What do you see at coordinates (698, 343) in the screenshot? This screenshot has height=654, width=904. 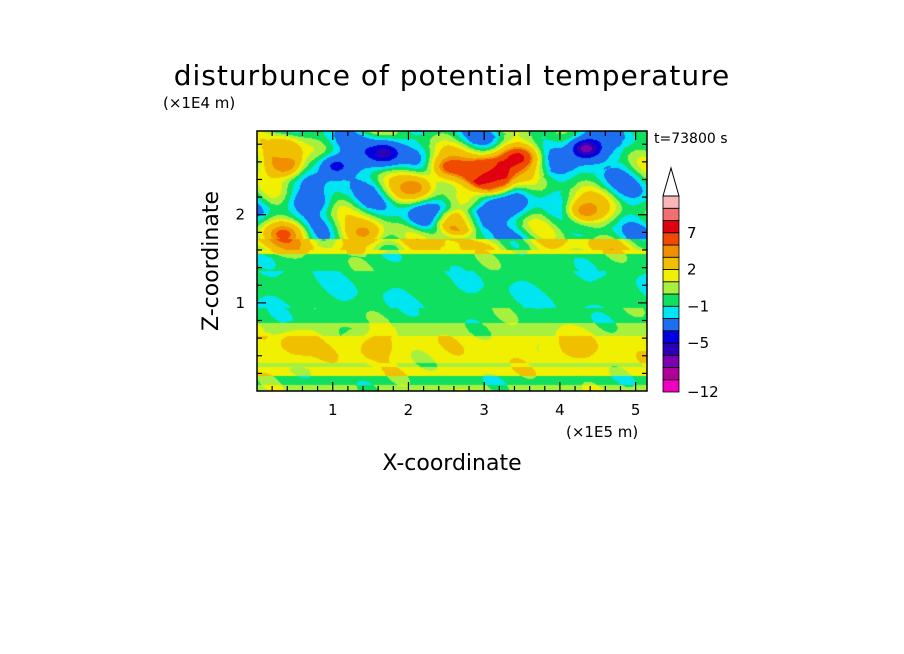 I see `colorbar-tick-label: −5` at bounding box center [698, 343].